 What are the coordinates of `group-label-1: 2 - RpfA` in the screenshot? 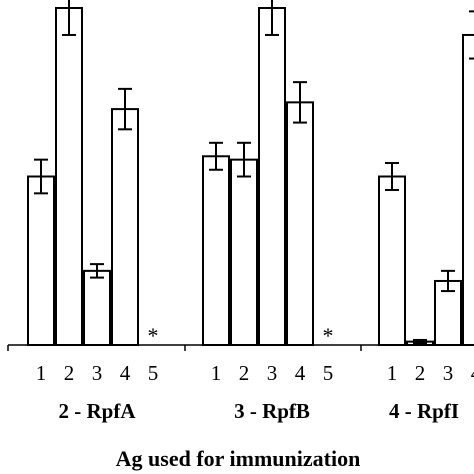 It's located at (98, 411).